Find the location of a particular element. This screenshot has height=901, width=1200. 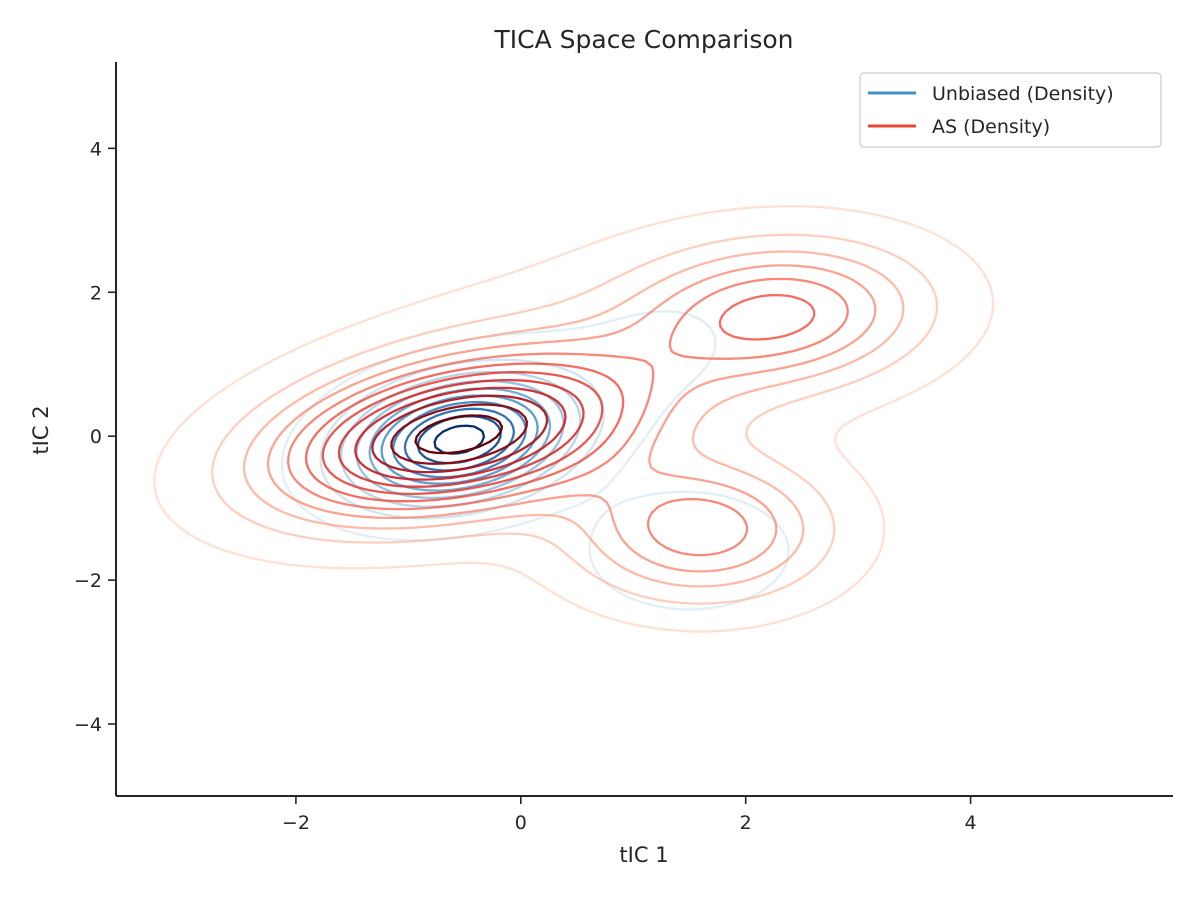

y-tick-label: 0 is located at coordinates (96, 437).